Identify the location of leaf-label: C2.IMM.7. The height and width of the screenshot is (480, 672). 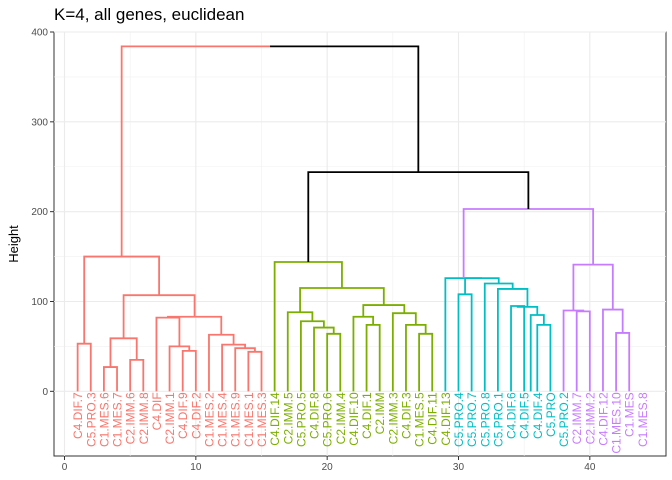
(577, 418).